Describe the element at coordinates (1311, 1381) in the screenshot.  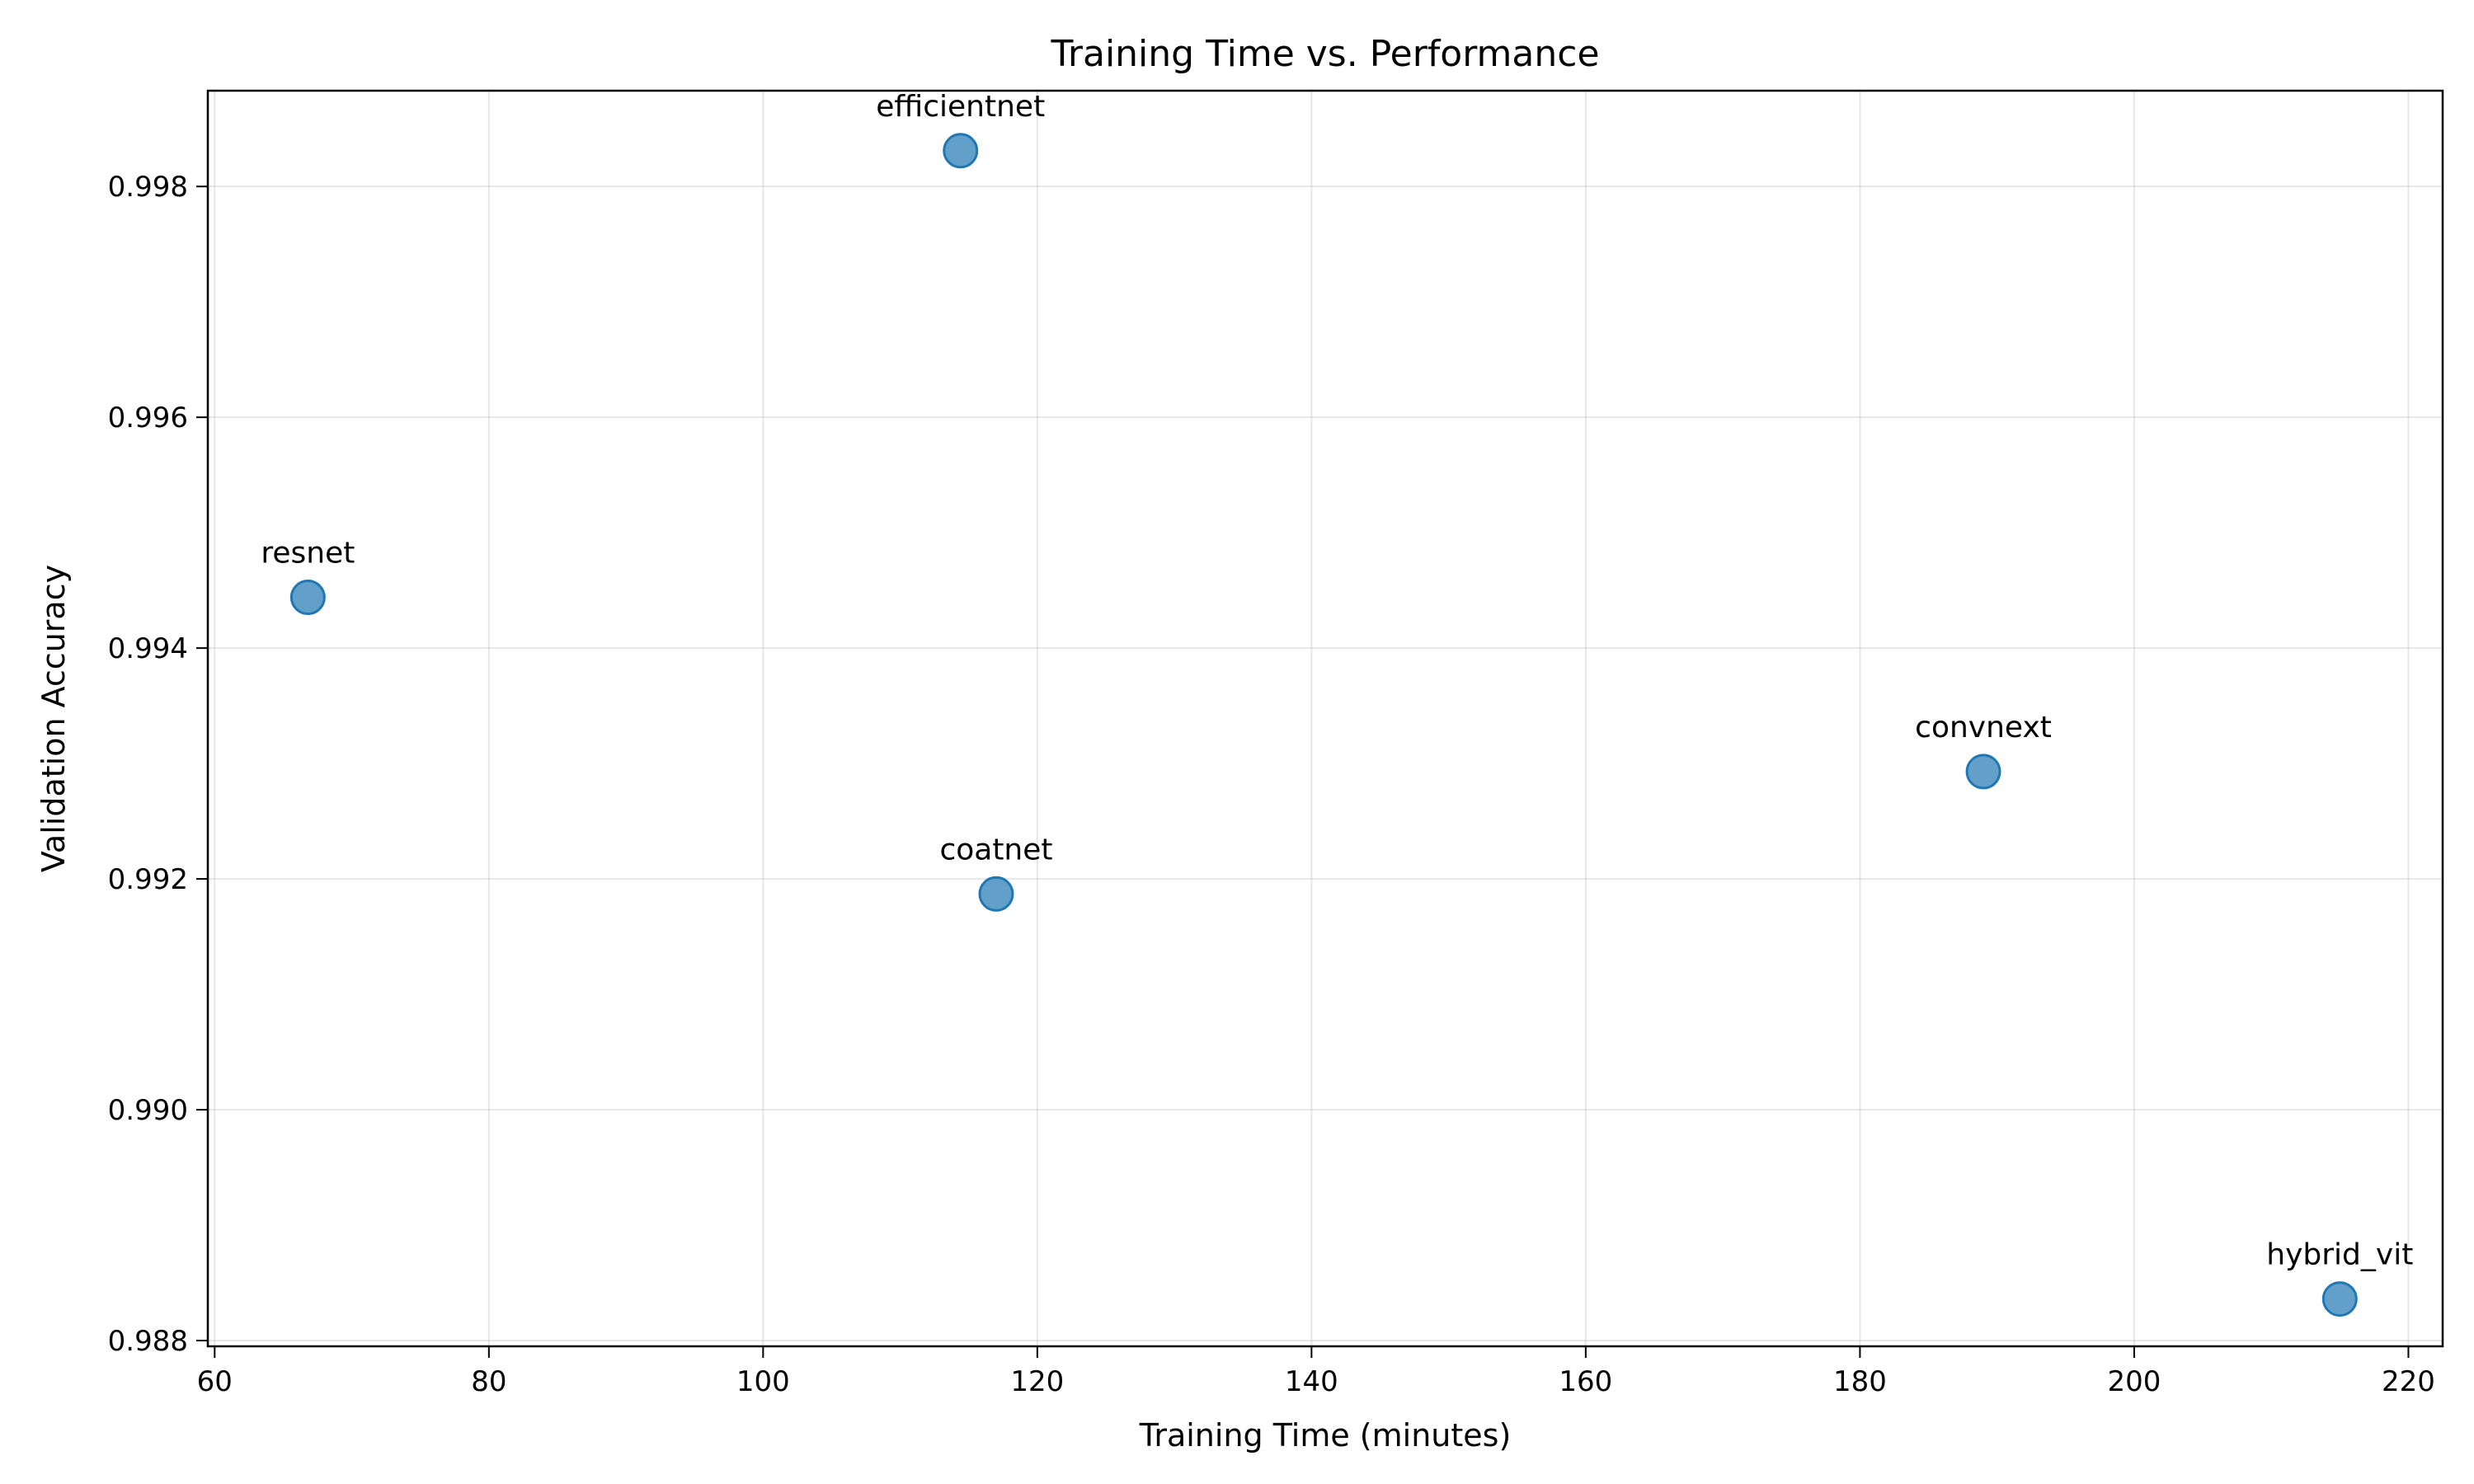
I see `x-tick-label: 140` at that location.